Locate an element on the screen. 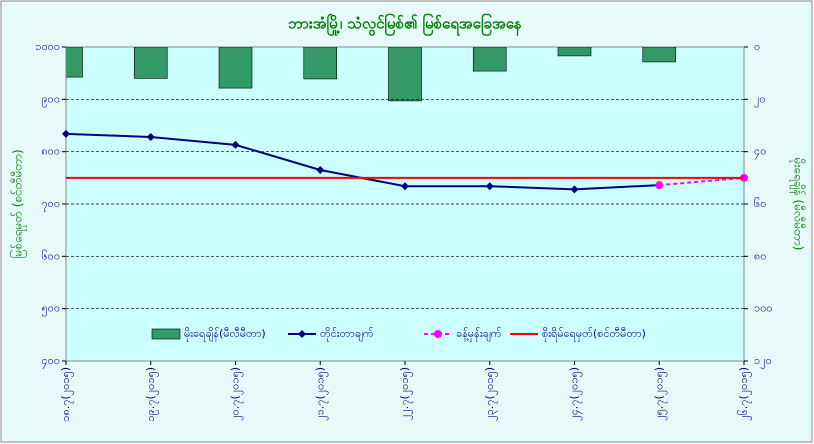 Image resolution: width=814 pixels, height=444 pixels. y2-tick-label: ၁၂၀ is located at coordinates (763, 361).